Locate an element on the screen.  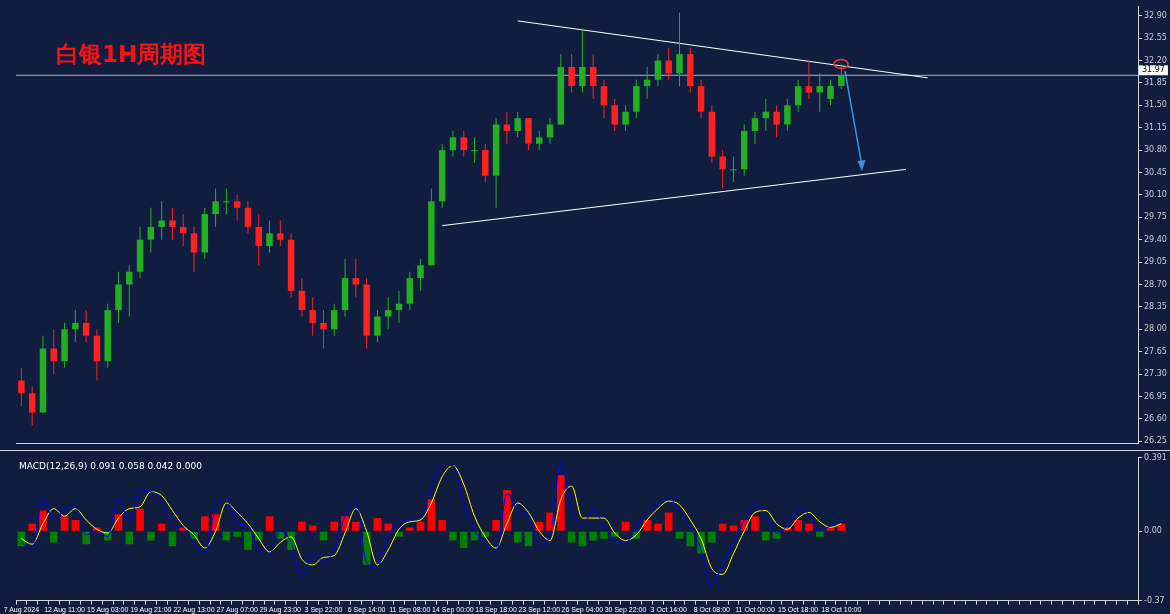
y-tick-label: 30.10 is located at coordinates (1155, 194).